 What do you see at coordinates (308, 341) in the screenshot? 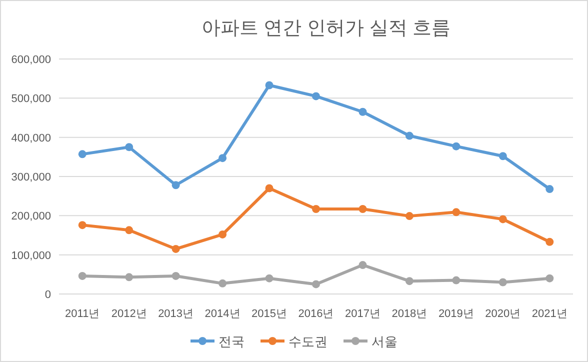
I see `legend-label: 수도권` at bounding box center [308, 341].